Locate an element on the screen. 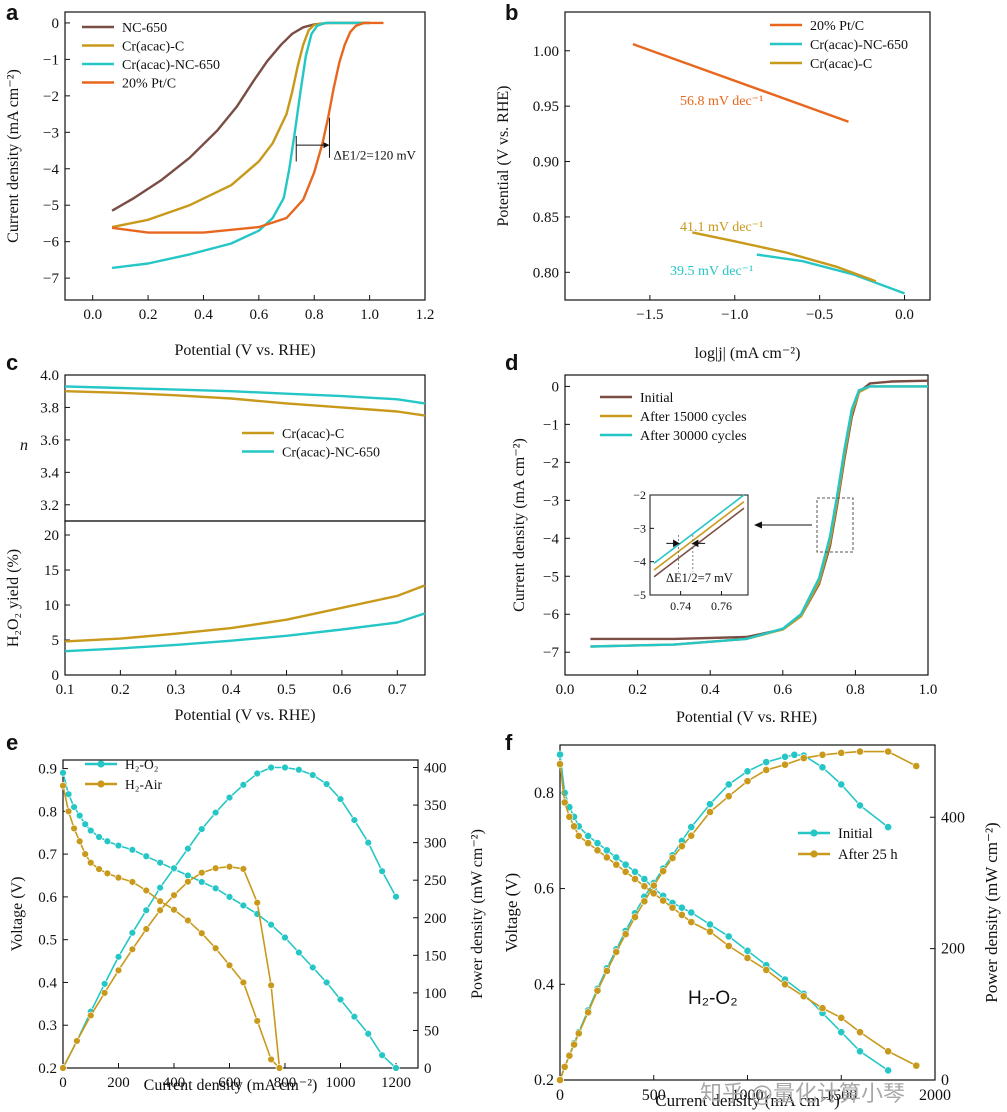  panel-a-legend-label: 20% Pt/C is located at coordinates (149, 84).